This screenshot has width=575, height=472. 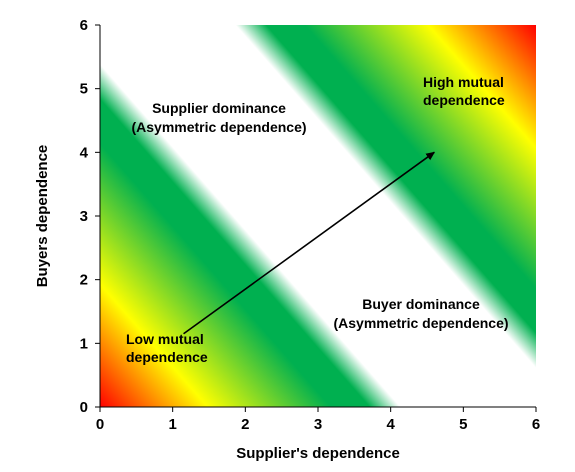 I want to click on high-mutual-sublabel: dependence, so click(x=464, y=100).